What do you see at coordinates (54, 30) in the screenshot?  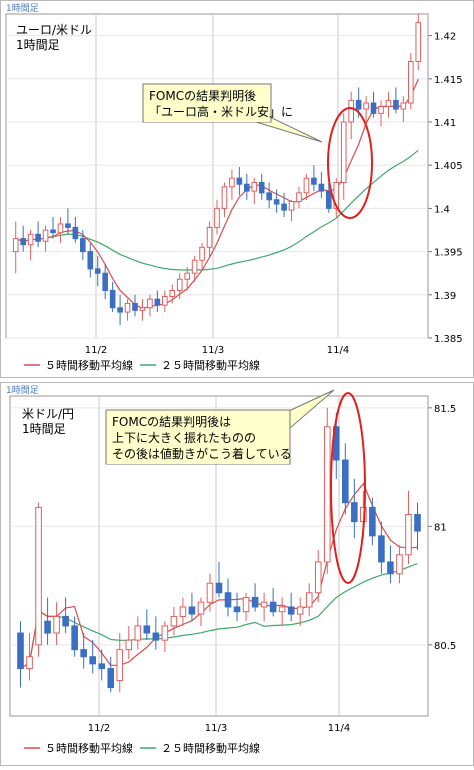 I see `pair-label: ユーロ/米ドル` at bounding box center [54, 30].